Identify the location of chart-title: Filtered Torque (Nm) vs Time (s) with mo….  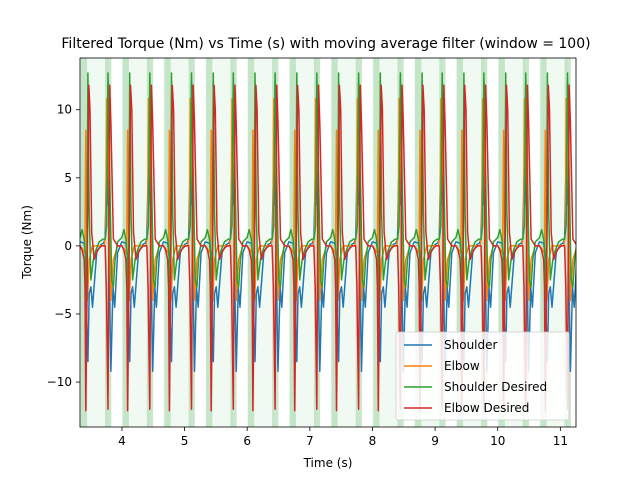
(325, 44).